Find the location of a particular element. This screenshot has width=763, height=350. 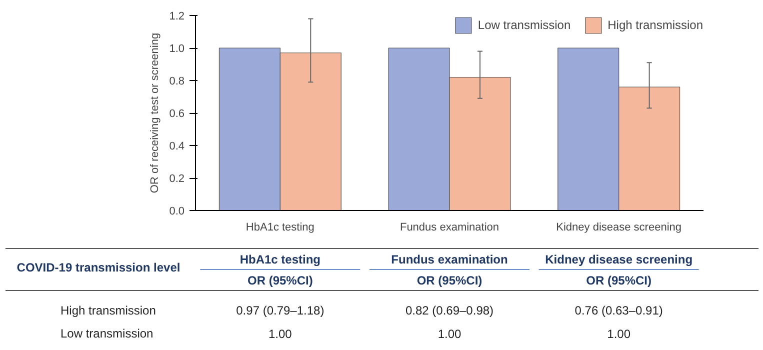

y-tick-label: 1.0 is located at coordinates (177, 49).